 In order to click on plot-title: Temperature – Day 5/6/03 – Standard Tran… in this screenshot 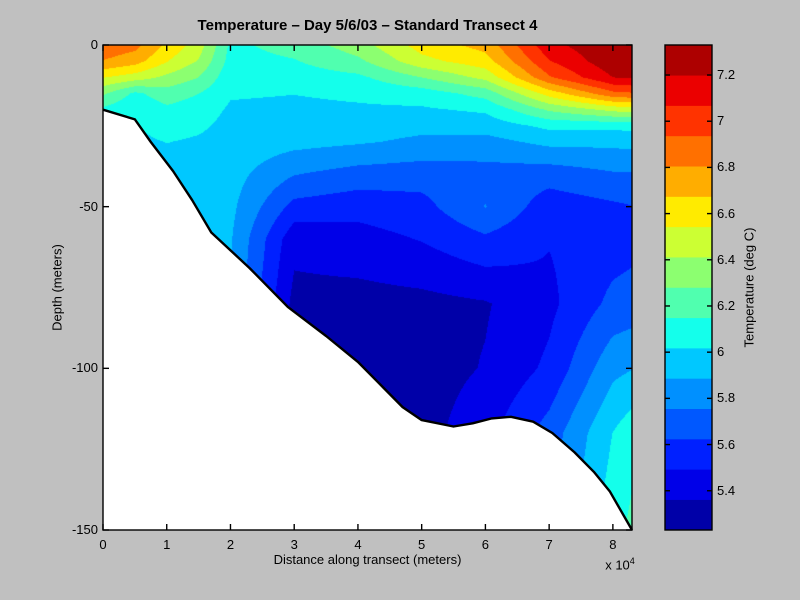, I will do `click(367, 25)`.